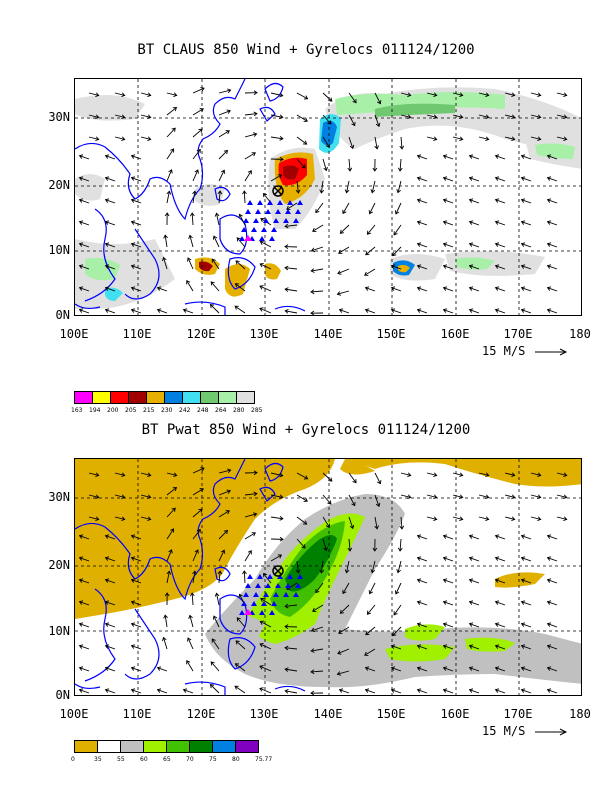 The width and height of the screenshot is (612, 792). Describe the element at coordinates (580, 334) in the screenshot. I see `panel1-lon-label: 180` at that location.